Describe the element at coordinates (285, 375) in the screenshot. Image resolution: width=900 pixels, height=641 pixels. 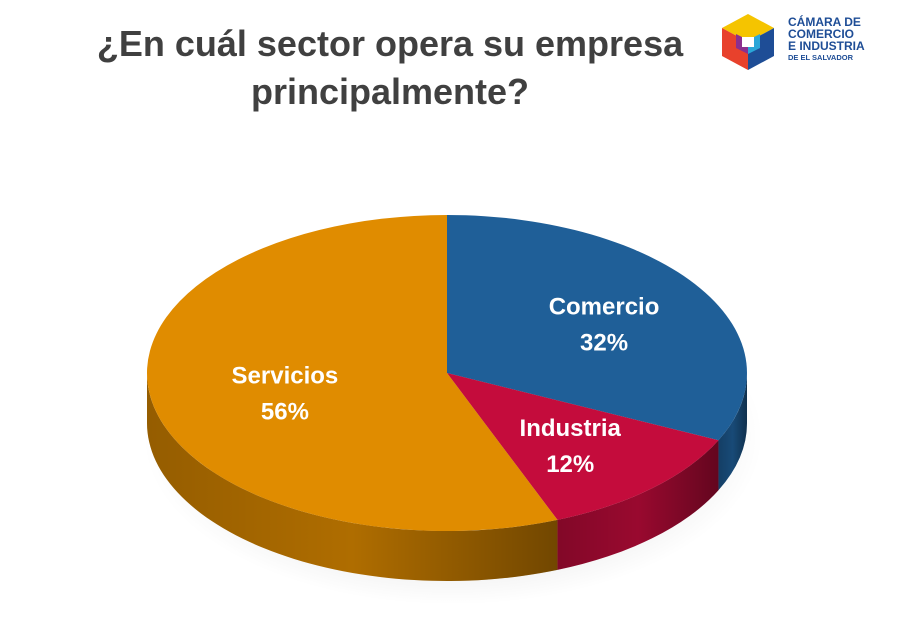
I see `label-servicios: Servicios` at that location.